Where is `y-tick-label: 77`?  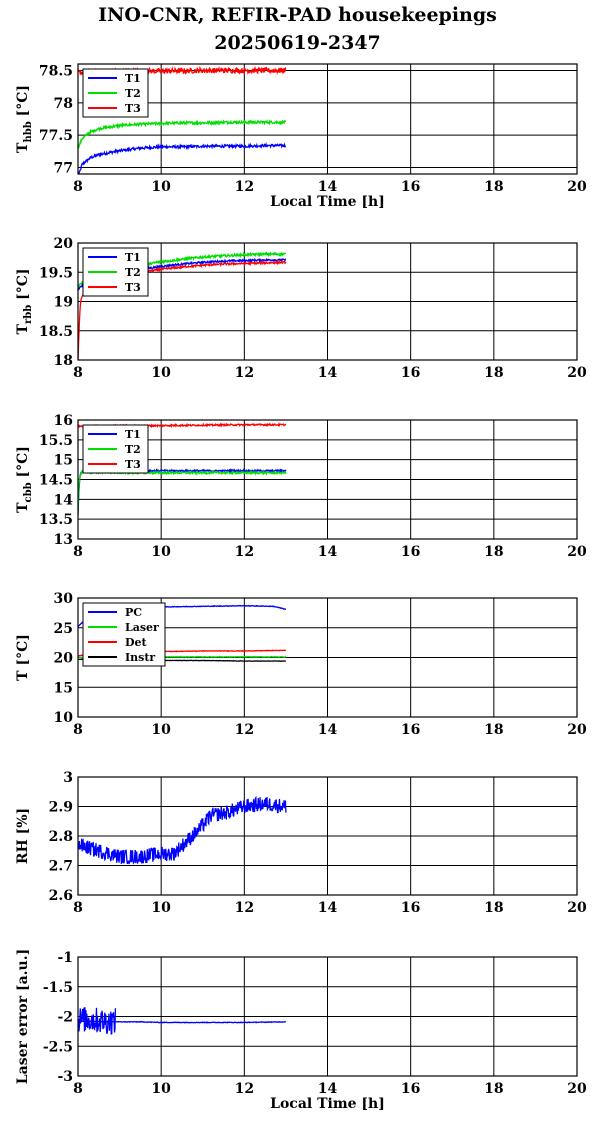 y-tick-label: 77 is located at coordinates (63, 169).